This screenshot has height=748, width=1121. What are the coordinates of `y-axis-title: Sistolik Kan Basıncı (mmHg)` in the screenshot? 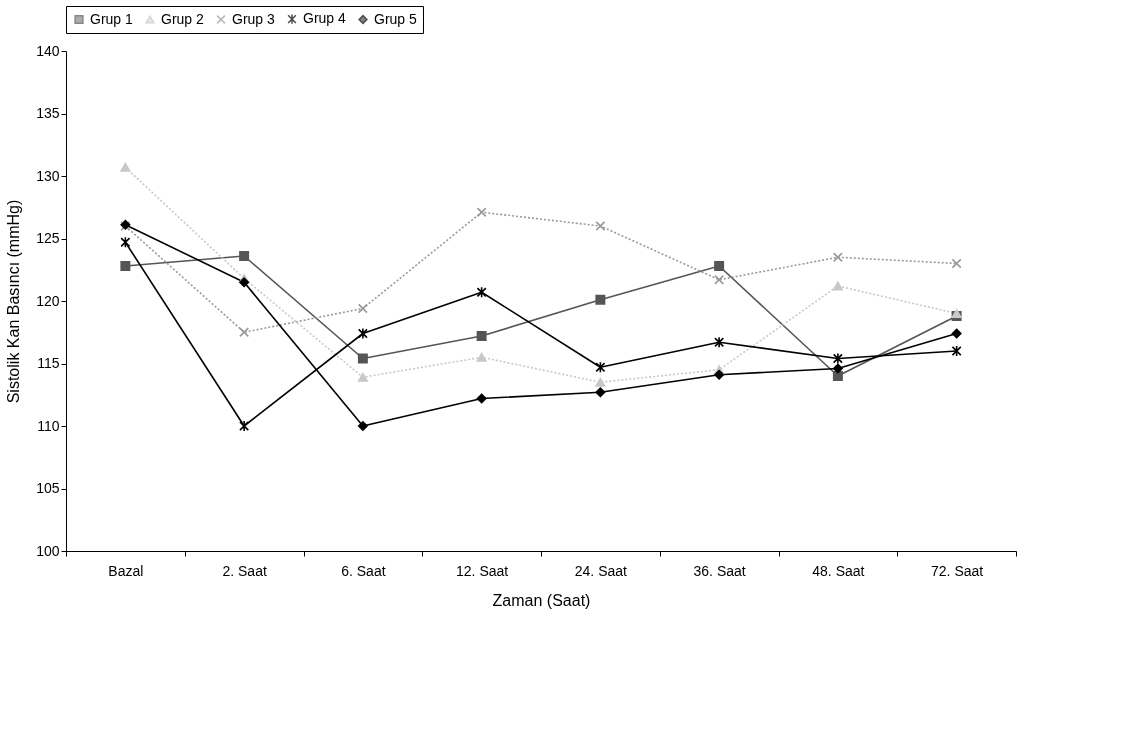 It's located at (14, 301).